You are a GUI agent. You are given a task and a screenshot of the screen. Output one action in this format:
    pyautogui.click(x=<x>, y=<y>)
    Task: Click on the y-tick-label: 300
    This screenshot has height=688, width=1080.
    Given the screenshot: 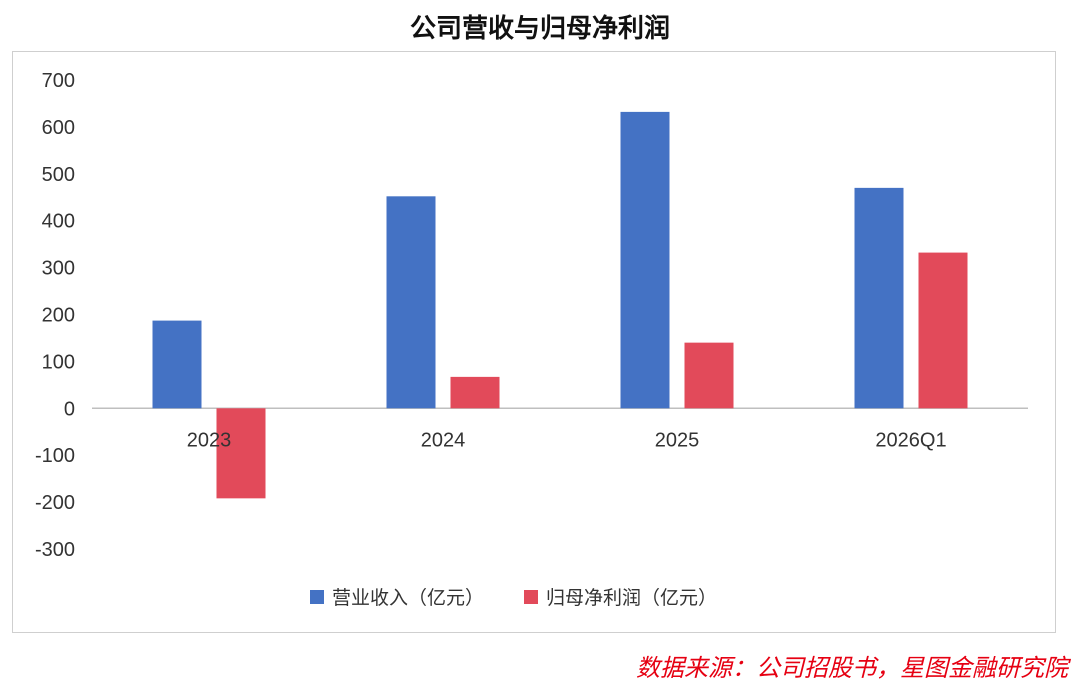 What is the action you would take?
    pyautogui.click(x=58, y=269)
    